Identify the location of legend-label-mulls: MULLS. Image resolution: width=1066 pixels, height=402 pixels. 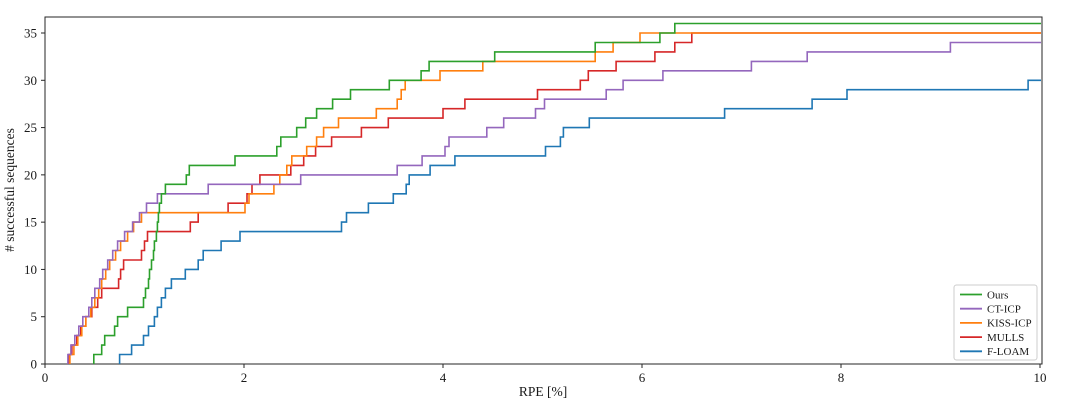
(1005, 338).